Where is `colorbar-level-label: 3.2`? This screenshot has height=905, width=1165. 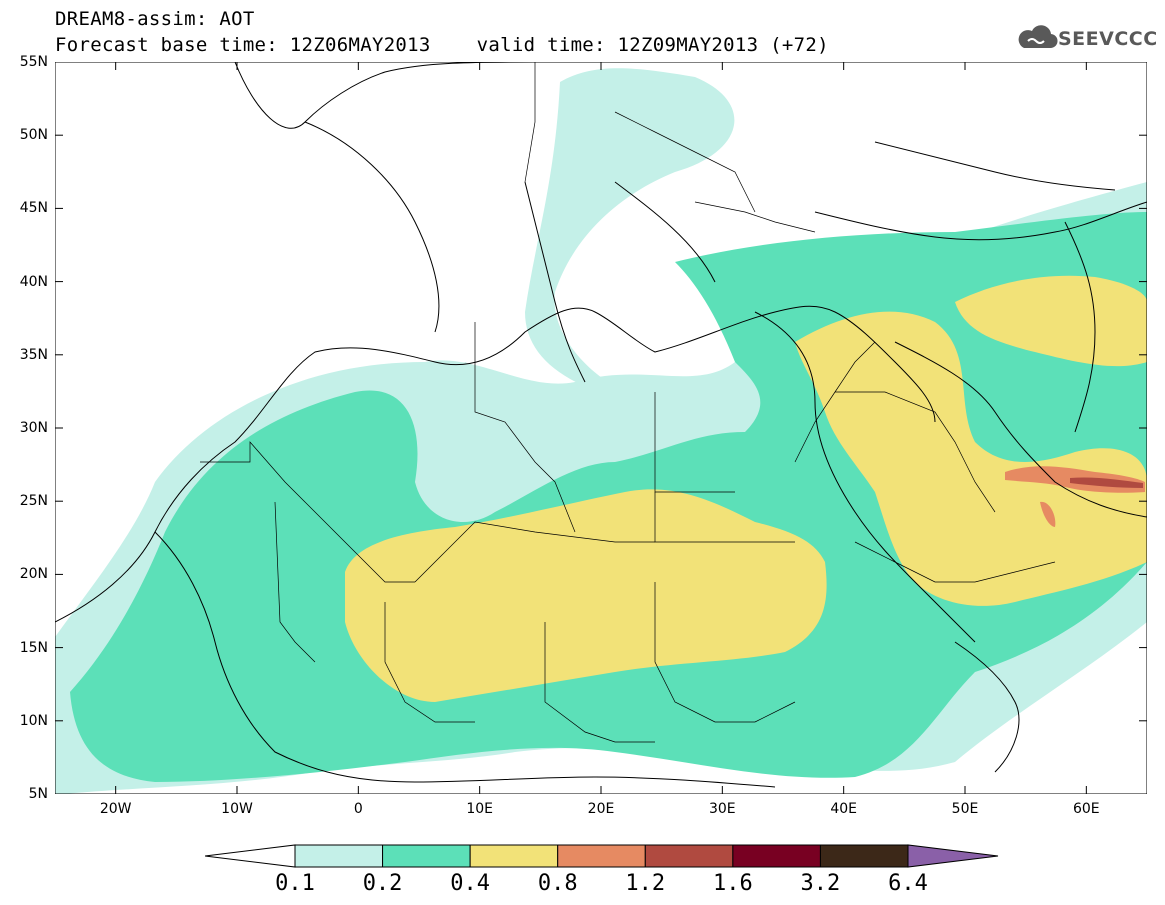
colorbar-level-label: 3.2 is located at coordinates (820, 883).